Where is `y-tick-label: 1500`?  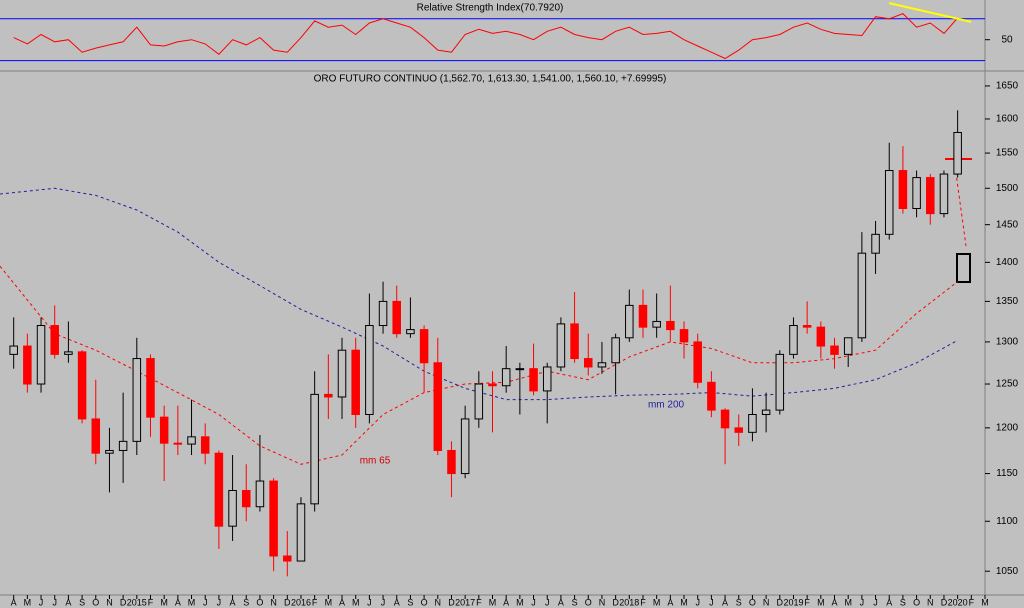
y-tick-label: 1500 is located at coordinates (1007, 188).